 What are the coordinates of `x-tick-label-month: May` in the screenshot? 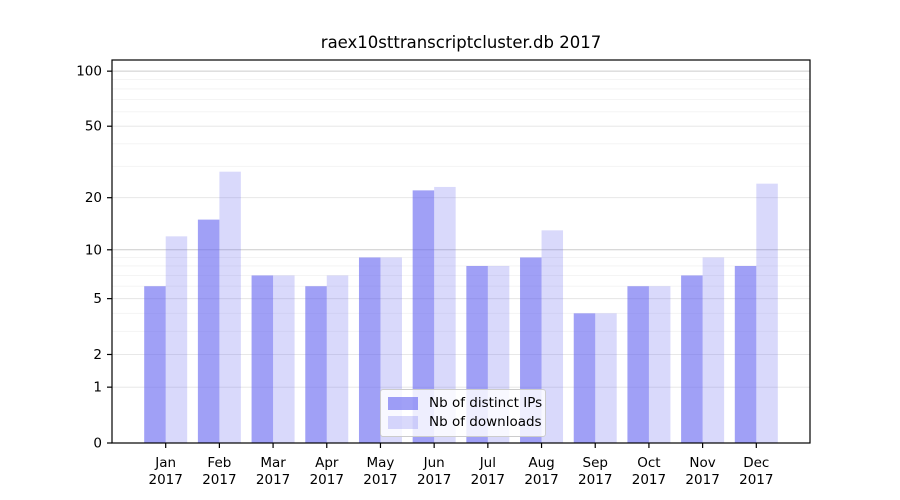 It's located at (381, 463).